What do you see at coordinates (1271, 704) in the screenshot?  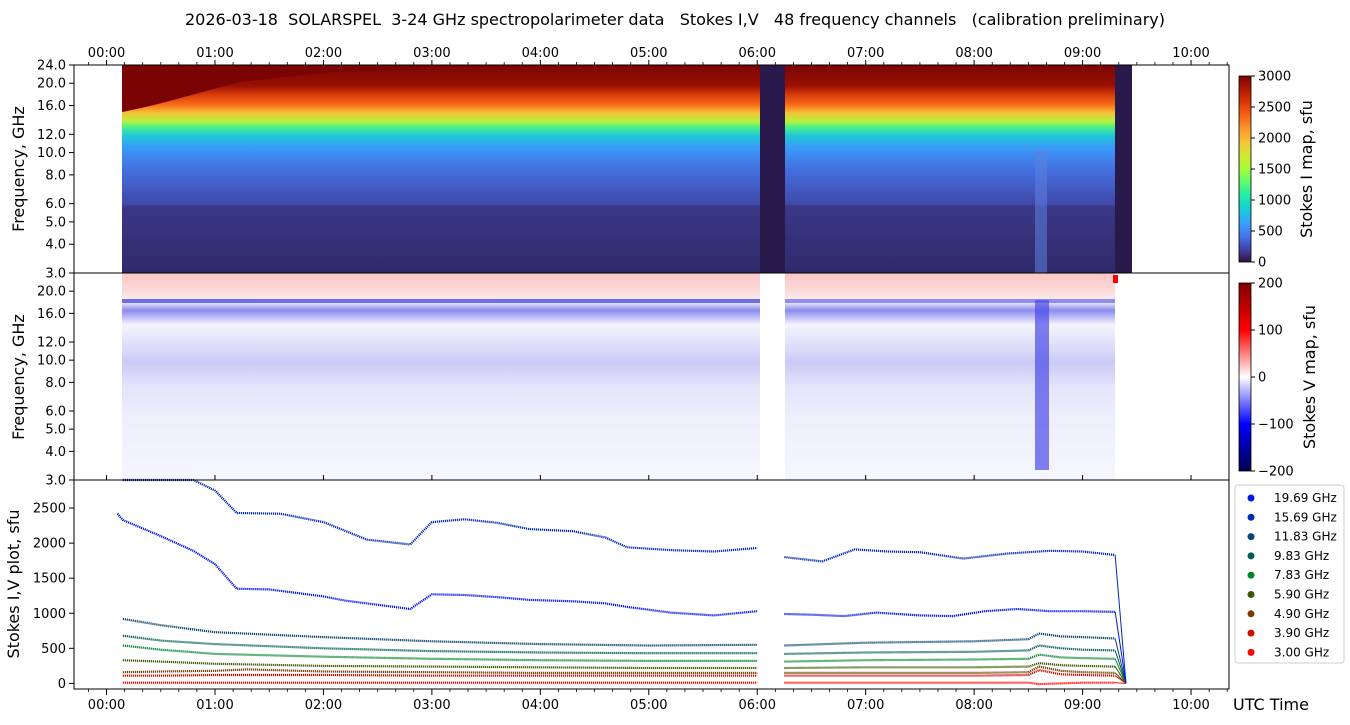 I see `x-axis-label: UTC Time` at bounding box center [1271, 704].